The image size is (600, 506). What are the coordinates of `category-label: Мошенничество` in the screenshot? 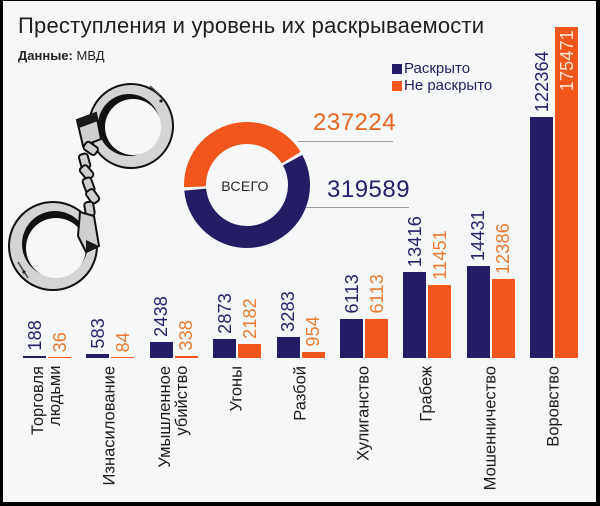 It's located at (490, 428).